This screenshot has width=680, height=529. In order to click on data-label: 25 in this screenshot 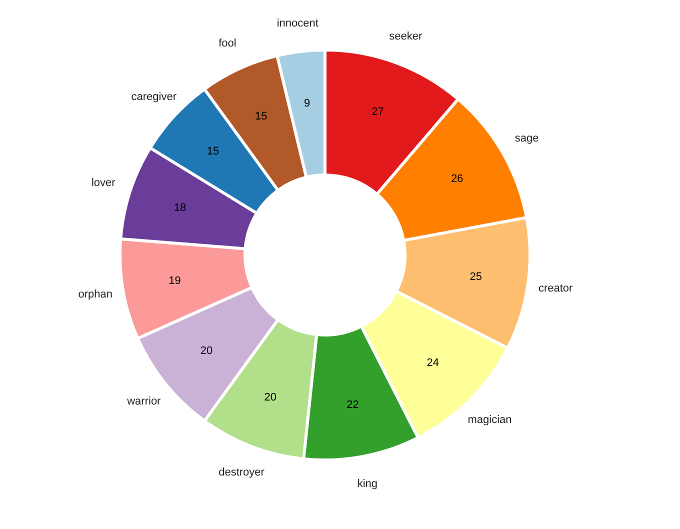, I will do `click(476, 276)`.